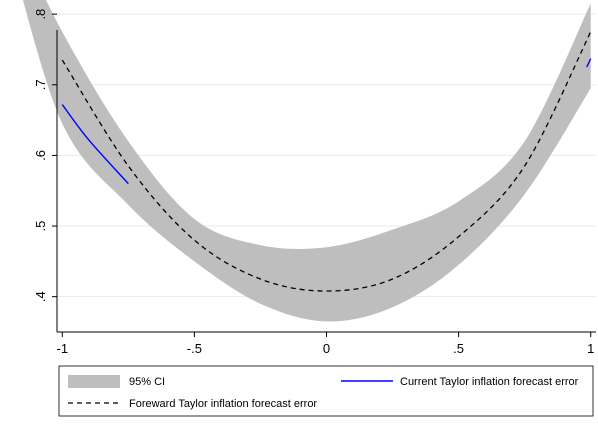 This screenshot has height=427, width=598. I want to click on legend-label-ci: 95% CI, so click(147, 382).